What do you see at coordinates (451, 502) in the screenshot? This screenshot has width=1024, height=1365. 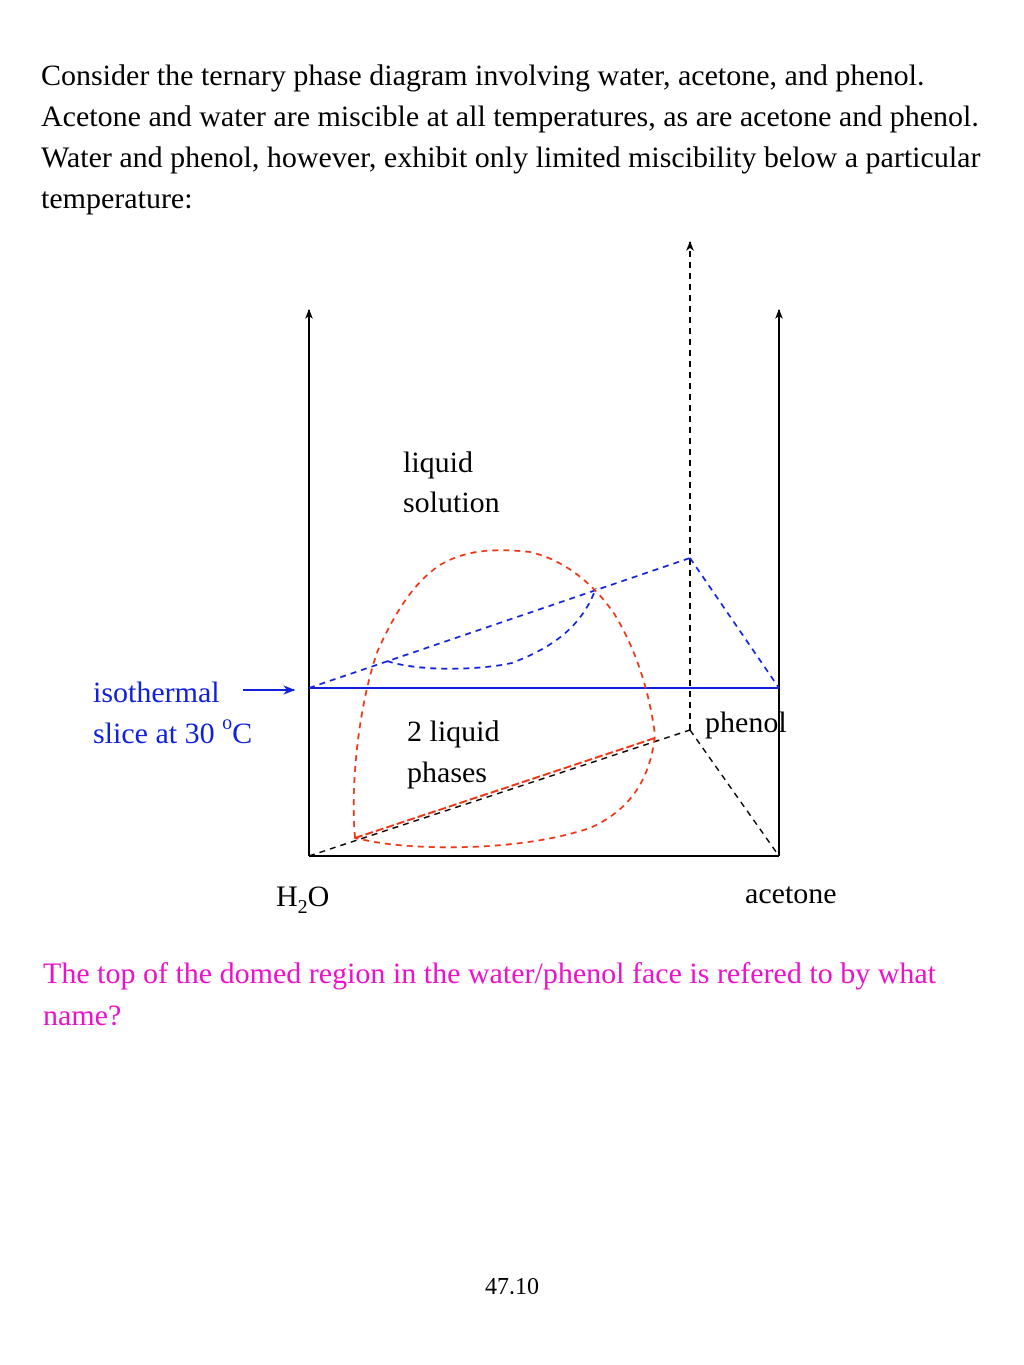 I see `liquid-solution-label-line2: solution` at bounding box center [451, 502].